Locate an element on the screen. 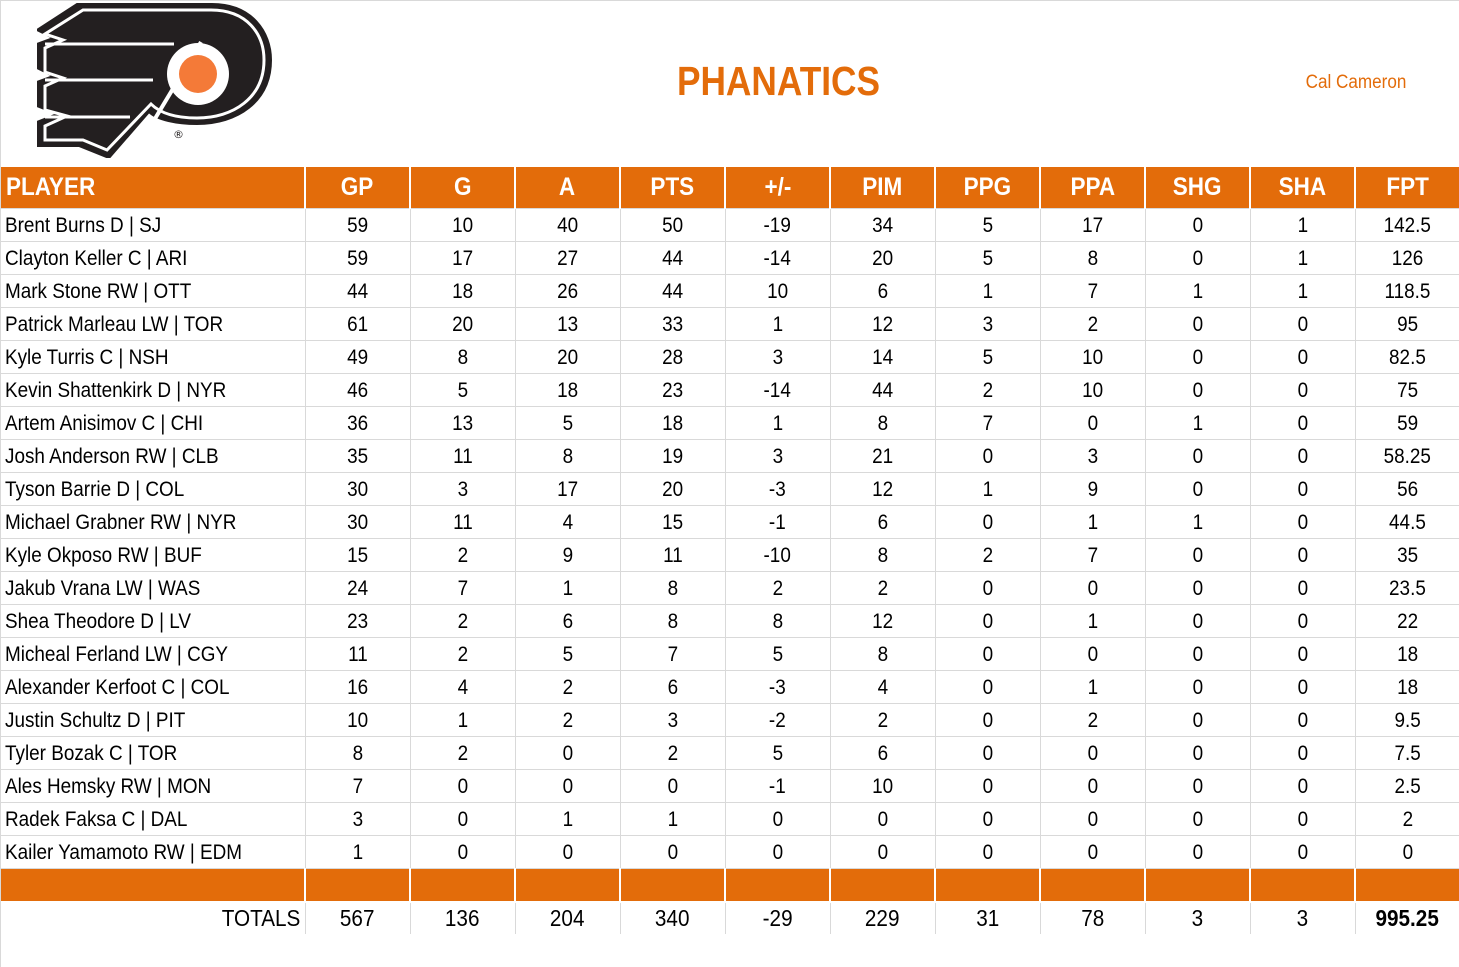 The image size is (1459, 967). cell-ppg: 1 is located at coordinates (988, 291).